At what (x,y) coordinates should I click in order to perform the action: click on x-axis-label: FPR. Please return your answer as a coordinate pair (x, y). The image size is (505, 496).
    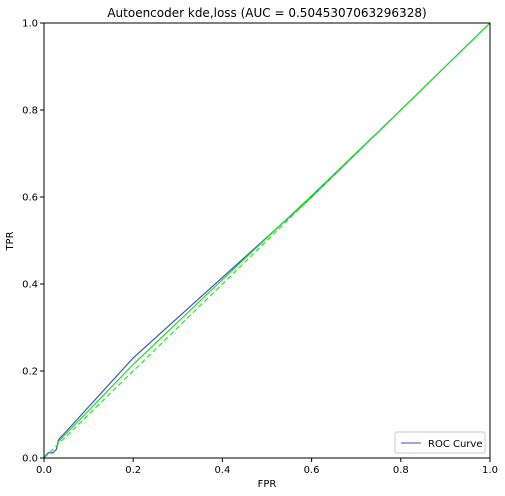
    Looking at the image, I should click on (267, 484).